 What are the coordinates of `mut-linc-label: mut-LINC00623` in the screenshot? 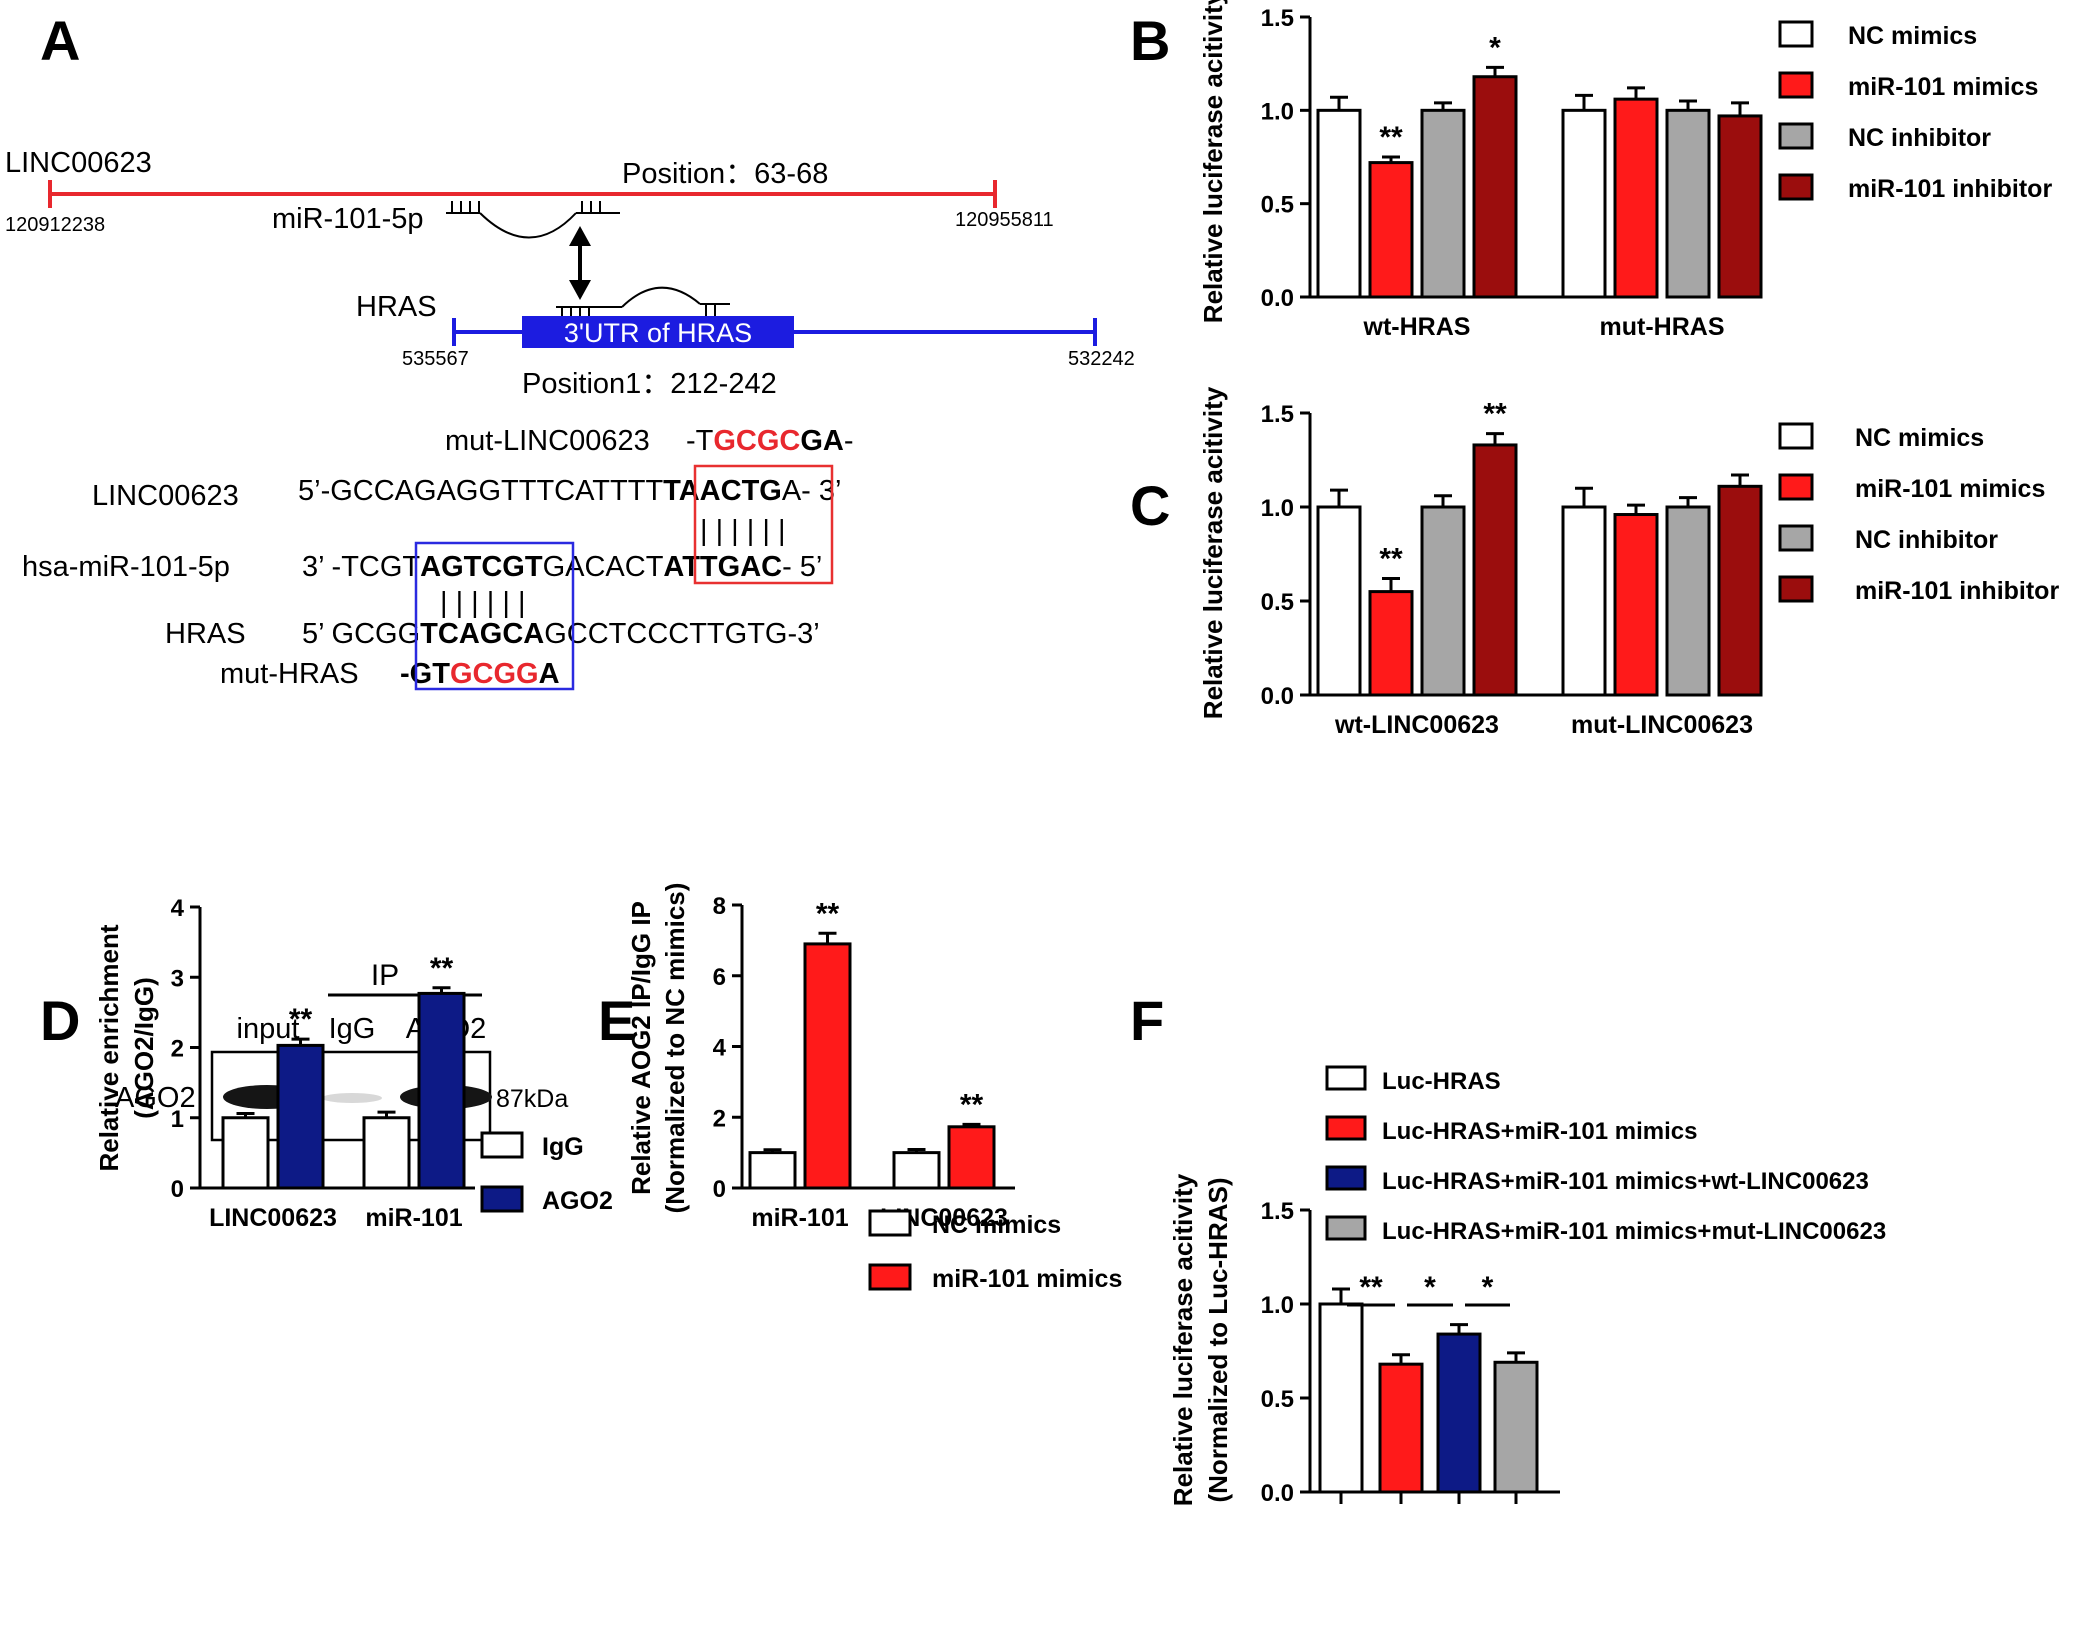 It's located at (547, 441).